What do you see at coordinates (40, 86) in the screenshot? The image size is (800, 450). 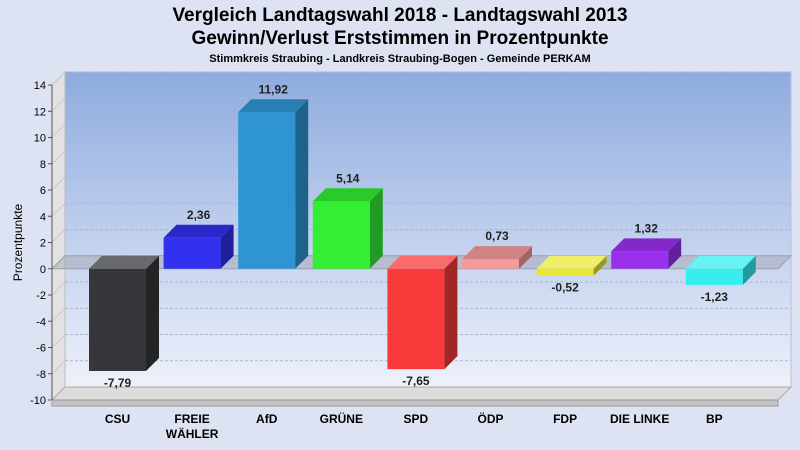 I see `y-tick-label: 14` at bounding box center [40, 86].